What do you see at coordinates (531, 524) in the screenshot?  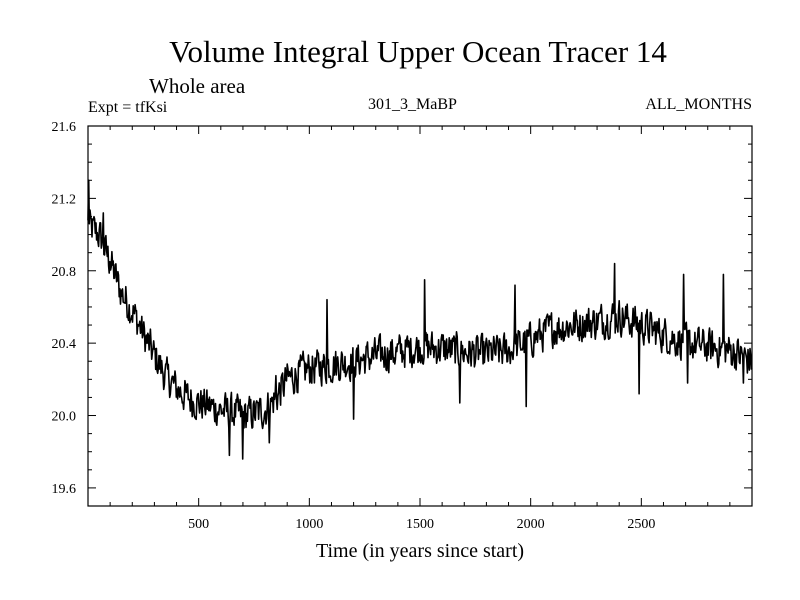 I see `x-tick-label: 2000` at bounding box center [531, 524].